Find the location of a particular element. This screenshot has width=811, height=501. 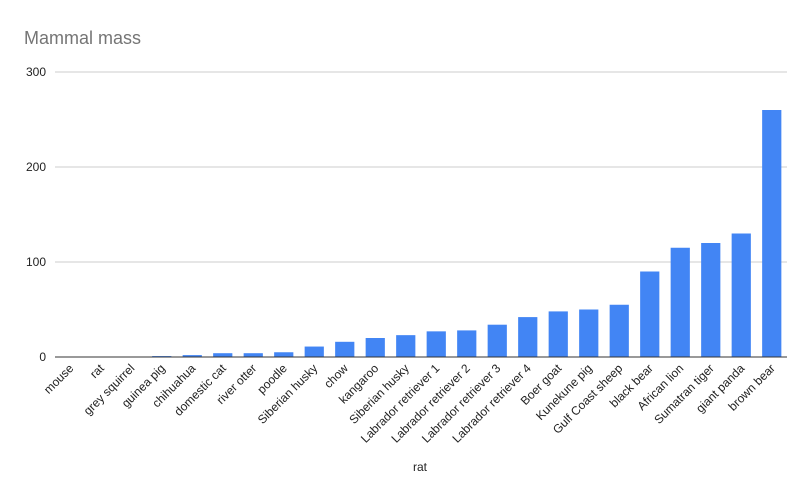

y-tick-label: 100 is located at coordinates (36, 262).